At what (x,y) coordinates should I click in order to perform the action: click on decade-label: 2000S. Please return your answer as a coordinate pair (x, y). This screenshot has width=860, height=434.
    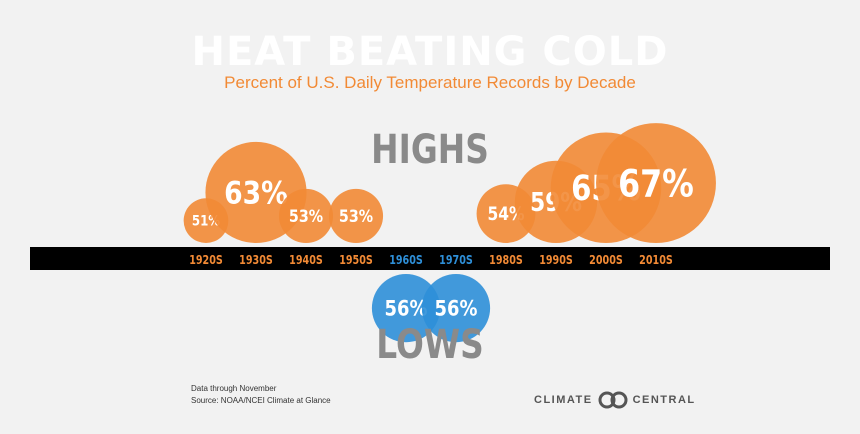
    Looking at the image, I should click on (606, 260).